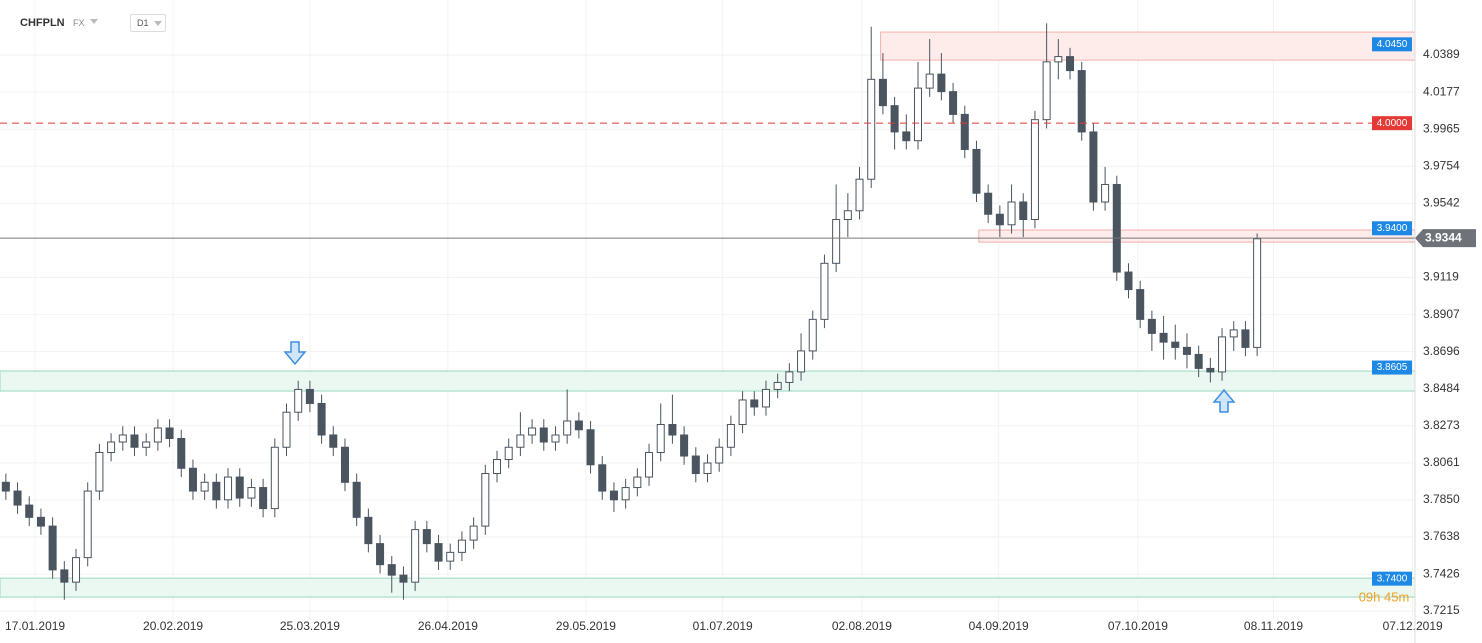  I want to click on x-tick-label: 29.05.2019, so click(586, 626).